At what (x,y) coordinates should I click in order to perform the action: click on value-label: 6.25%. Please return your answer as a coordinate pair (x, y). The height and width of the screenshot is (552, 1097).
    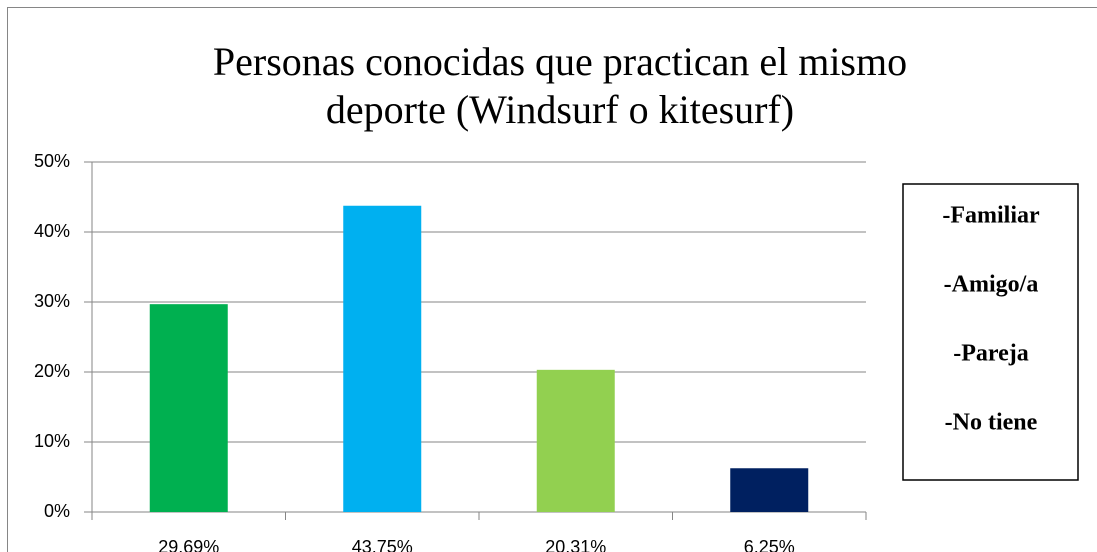
    Looking at the image, I should click on (769, 544).